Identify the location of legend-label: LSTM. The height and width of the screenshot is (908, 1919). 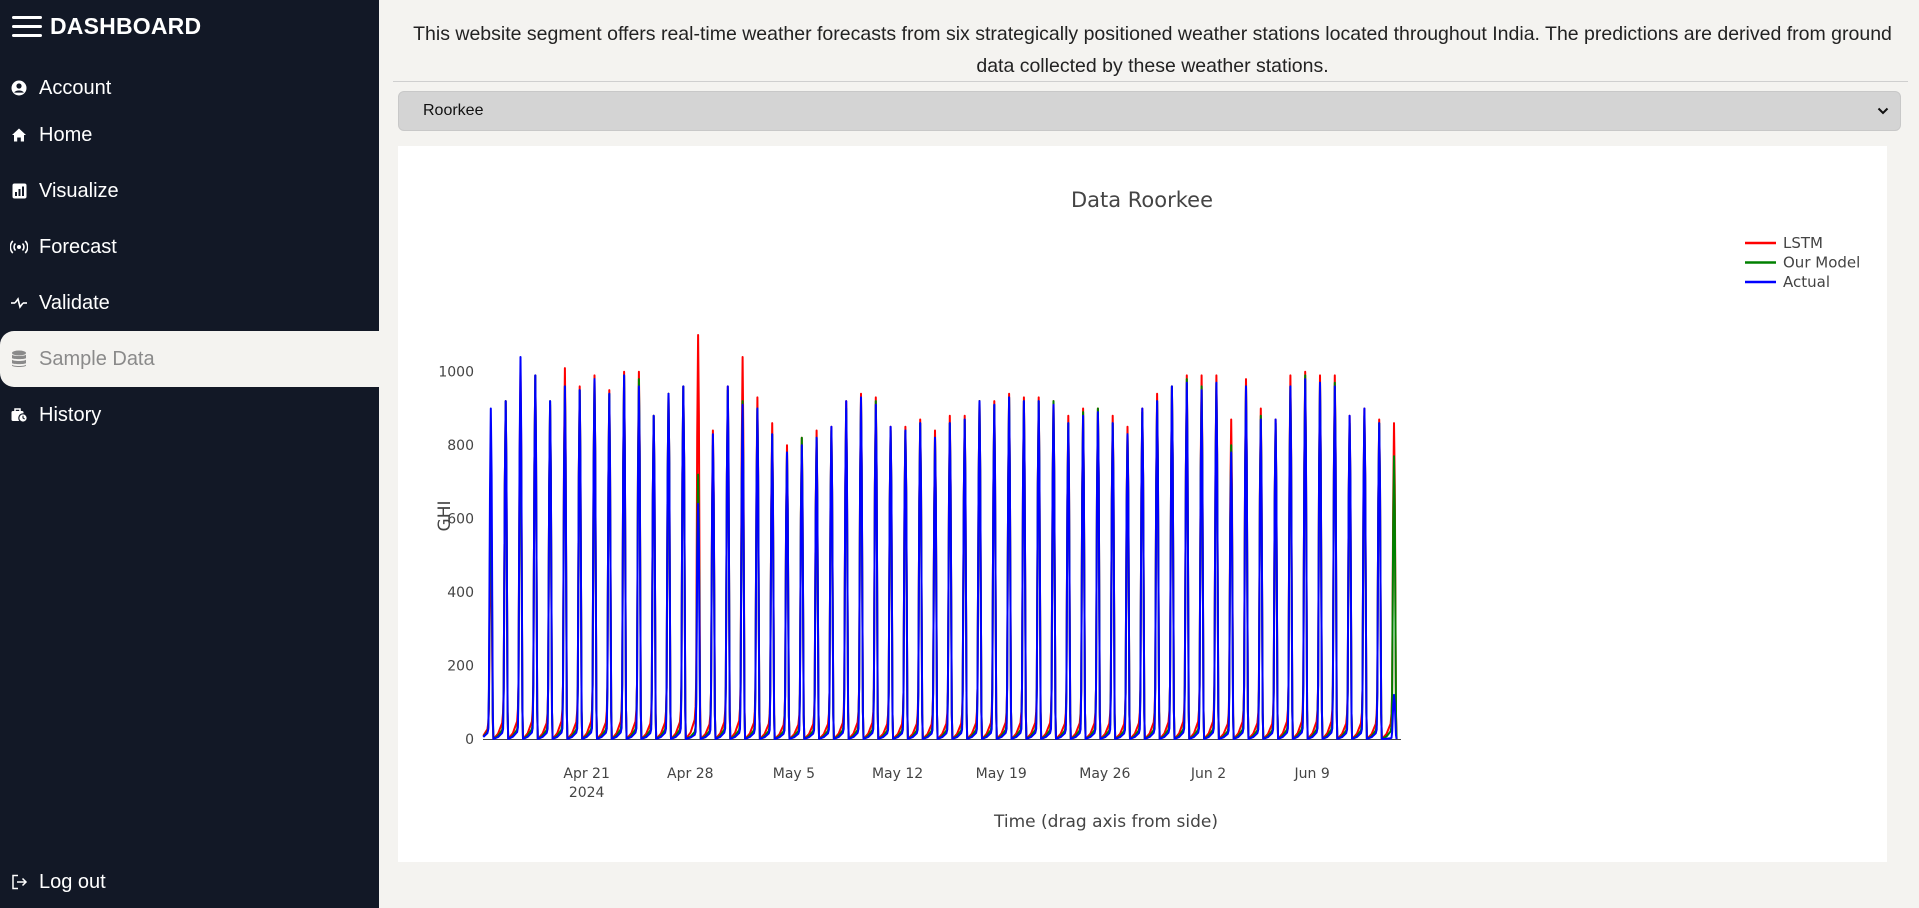
(1803, 243).